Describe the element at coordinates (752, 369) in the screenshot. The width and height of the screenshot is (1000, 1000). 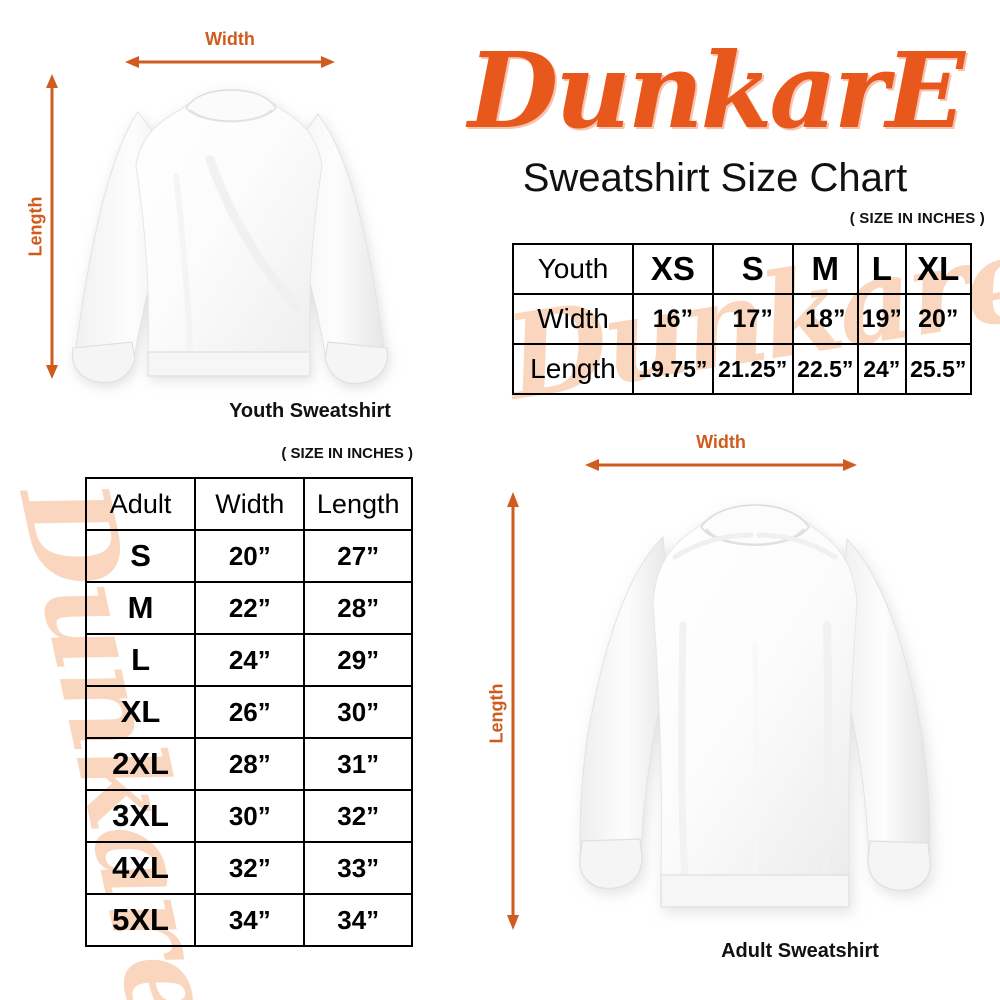
I see `youth-length-s: 21.25”` at that location.